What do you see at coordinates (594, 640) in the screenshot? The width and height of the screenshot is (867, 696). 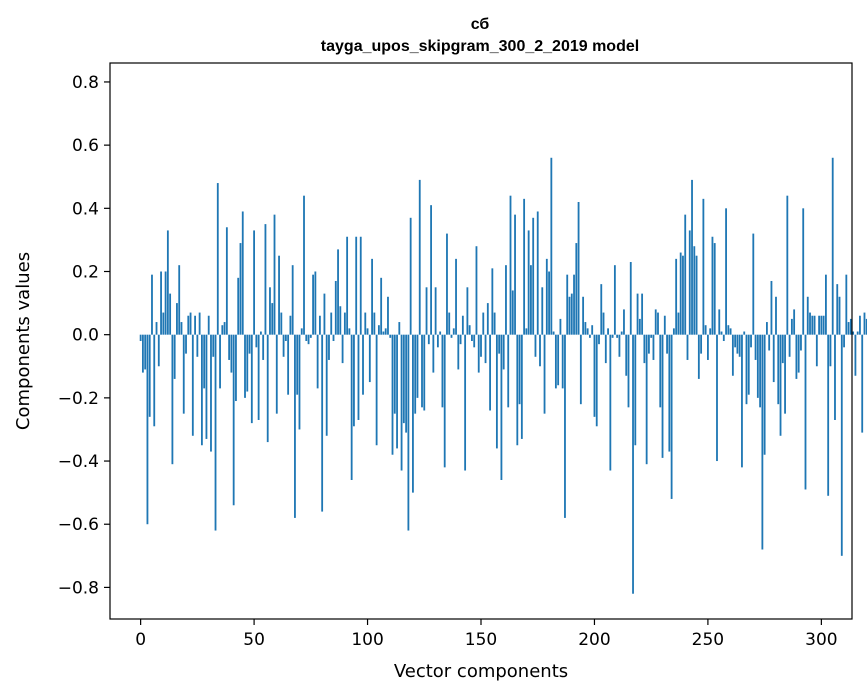 I see `x-tick-label: 200` at bounding box center [594, 640].